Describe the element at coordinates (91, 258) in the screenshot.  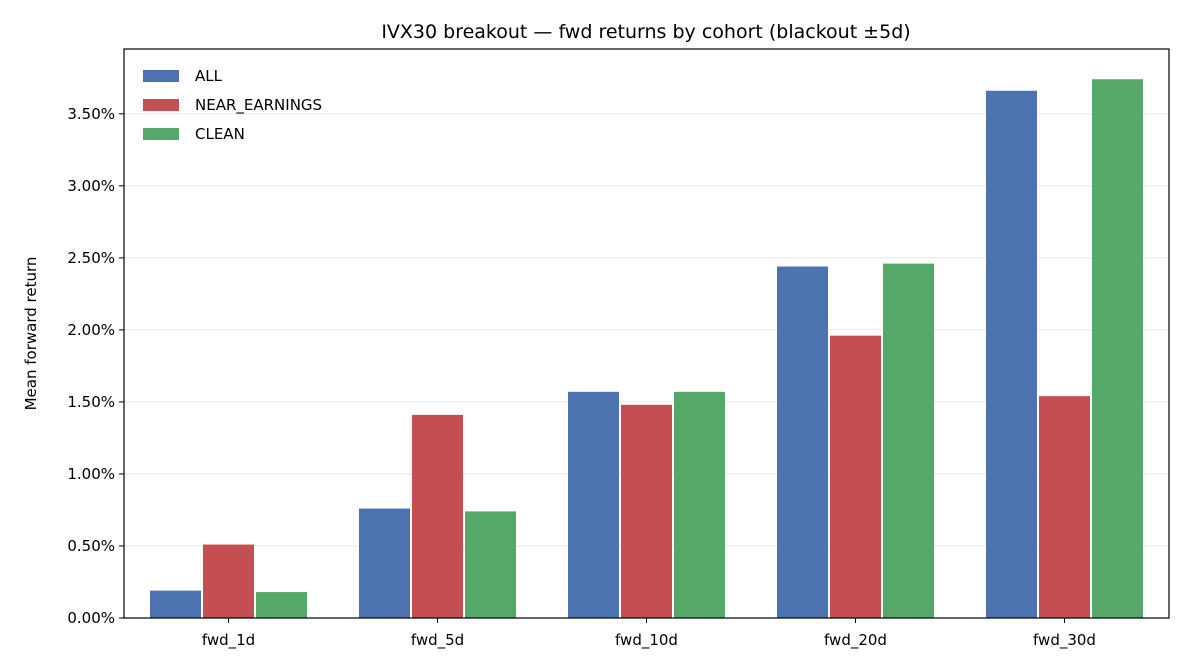
I see `y-tick-label: 2.50%` at that location.